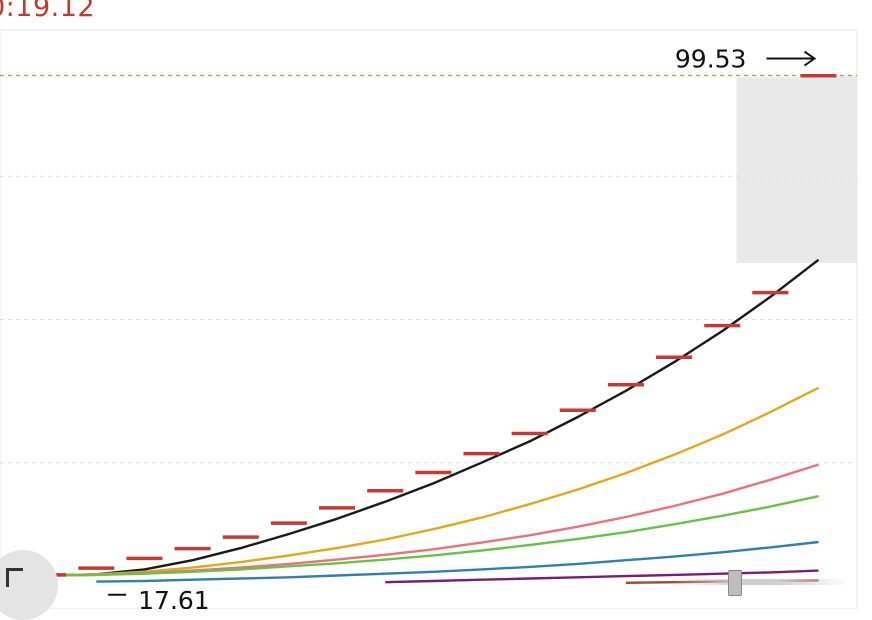 The width and height of the screenshot is (872, 620). What do you see at coordinates (48, 11) in the screenshot?
I see `elapsed-time: 0:19.12` at bounding box center [48, 11].